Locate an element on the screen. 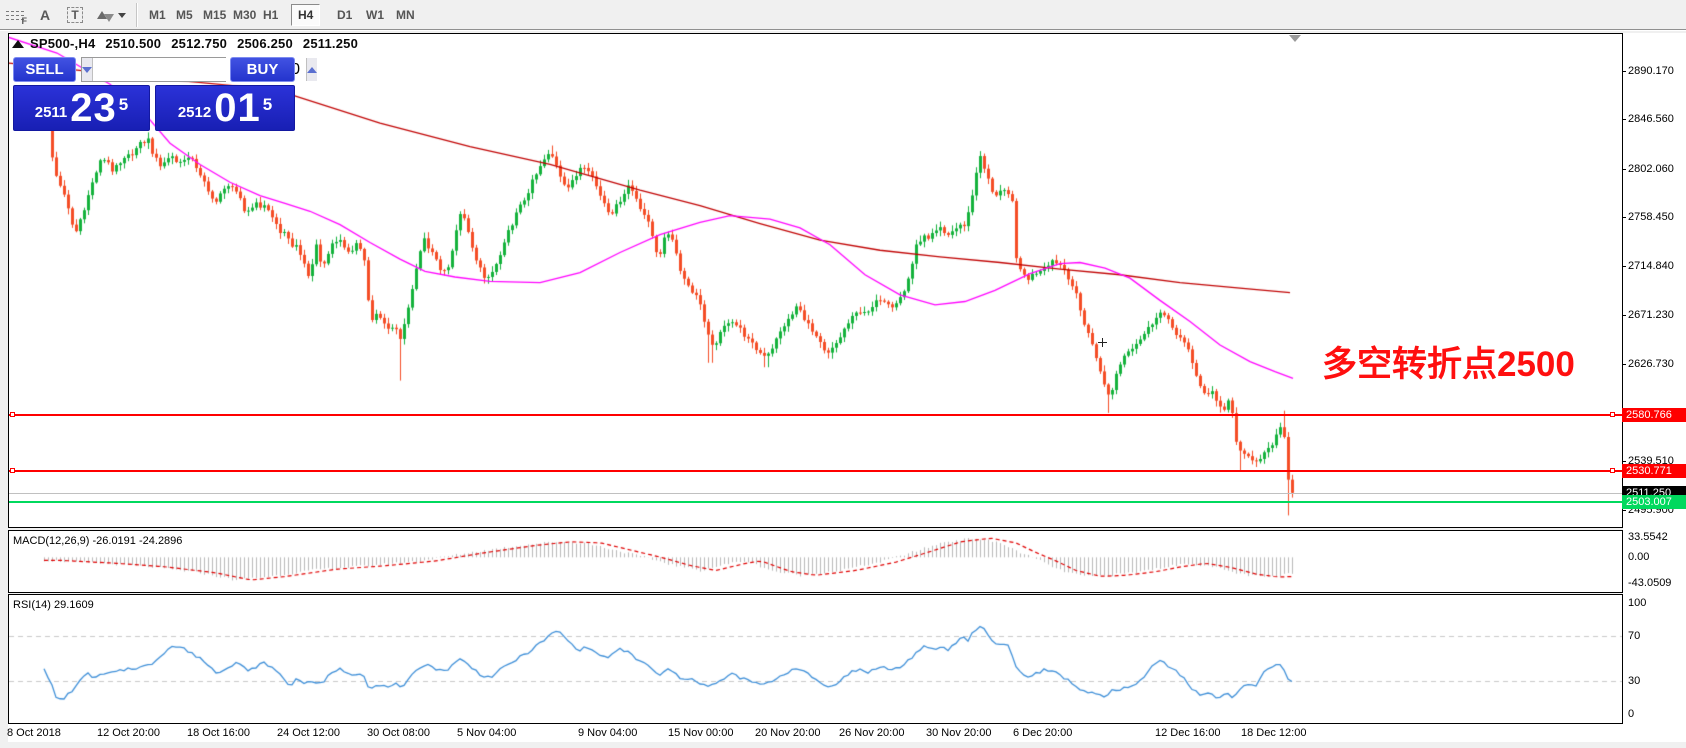 Image resolution: width=1686 pixels, height=748 pixels. macd-indicator-canvas is located at coordinates (815, 561).